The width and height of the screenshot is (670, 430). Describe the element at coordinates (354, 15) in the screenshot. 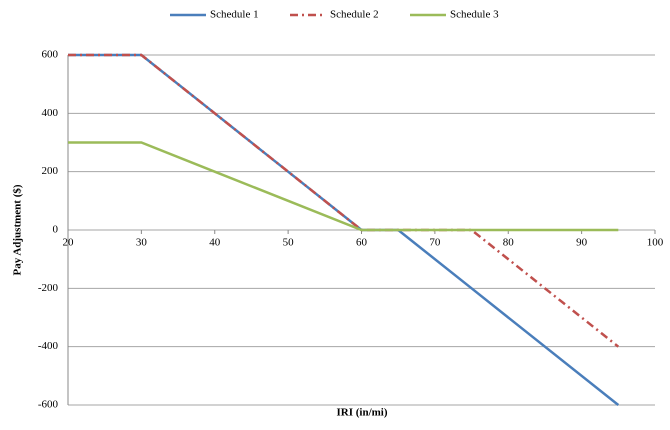

I see `legend-label: Schedule 2` at that location.